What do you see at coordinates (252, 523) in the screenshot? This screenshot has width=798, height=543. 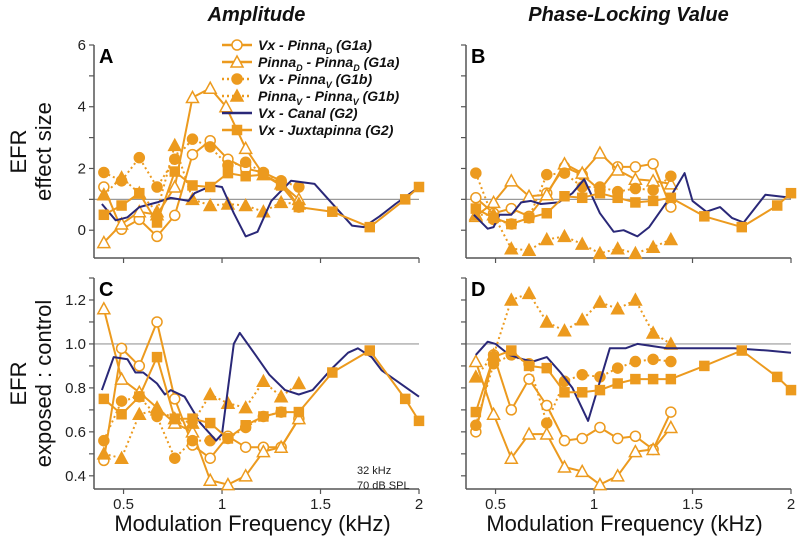 I see `x-axis-label: Modulation Frequency (kHz)` at bounding box center [252, 523].